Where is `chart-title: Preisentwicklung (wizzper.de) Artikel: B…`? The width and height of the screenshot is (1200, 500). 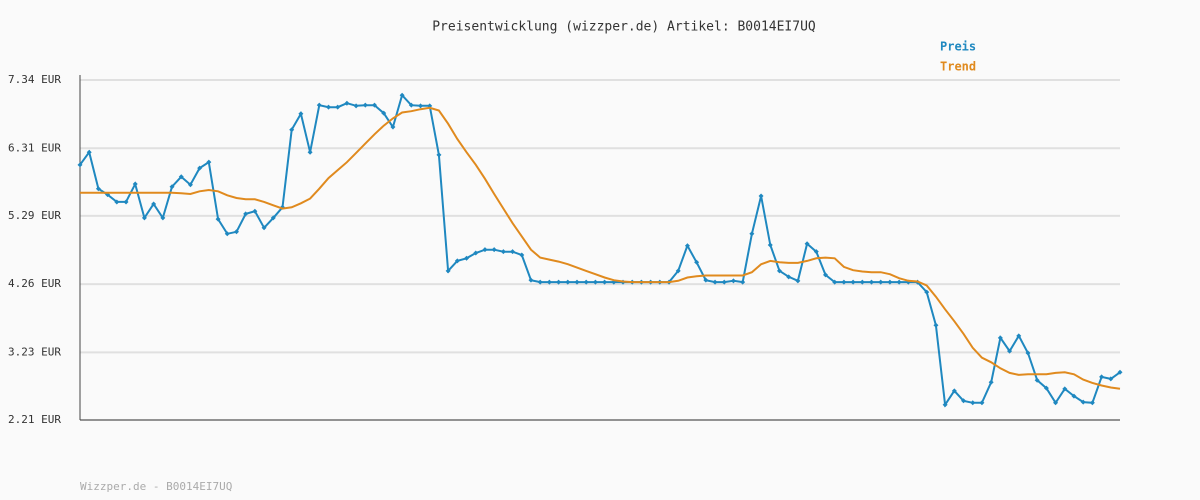
chart-title: Preisentwicklung (wizzper.de) Artikel: B… is located at coordinates (624, 27).